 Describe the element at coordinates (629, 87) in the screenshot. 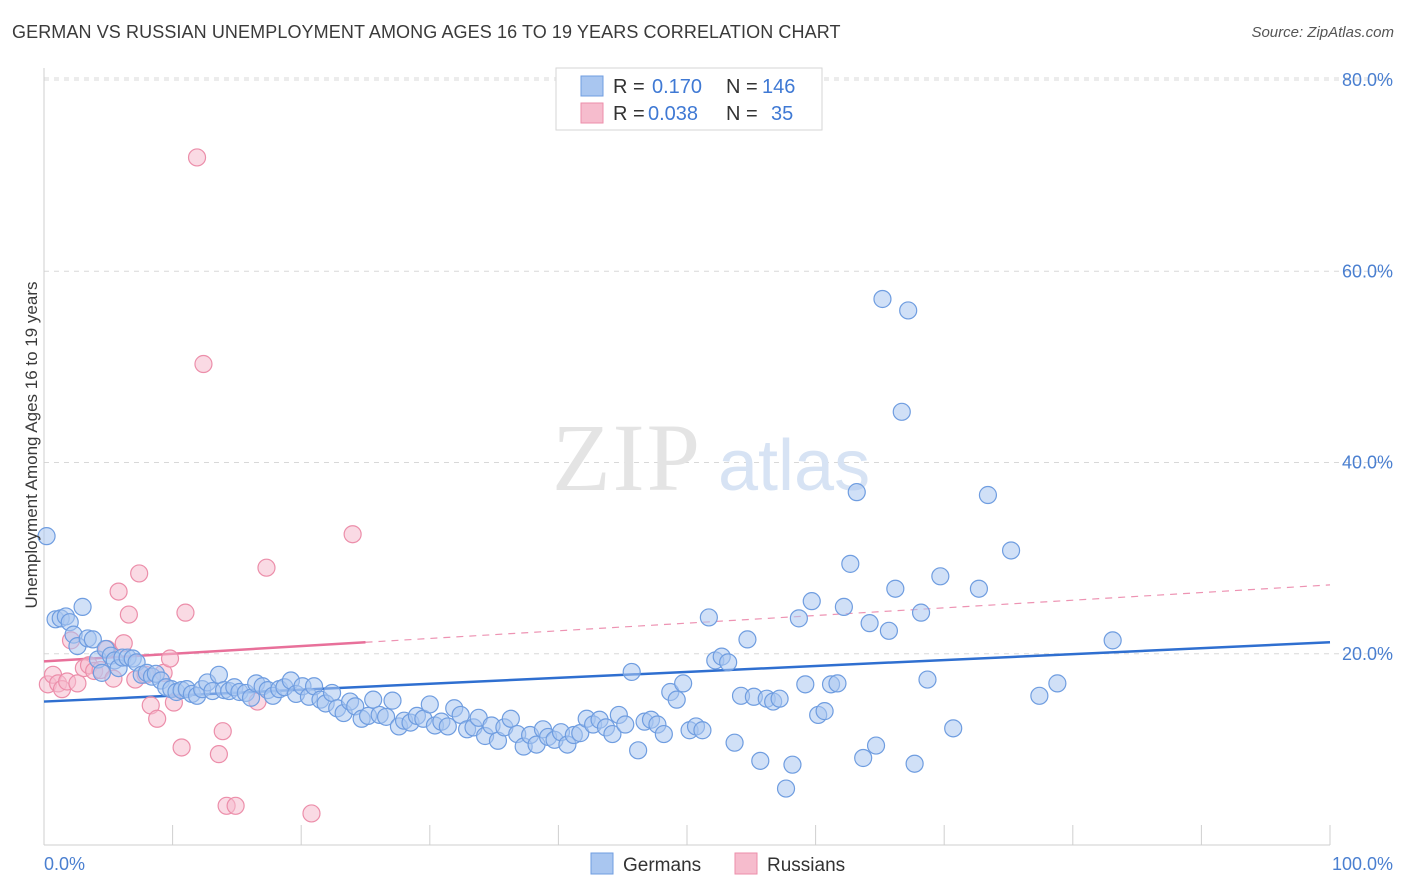

I see `legend-r-label-germans: R =` at that location.